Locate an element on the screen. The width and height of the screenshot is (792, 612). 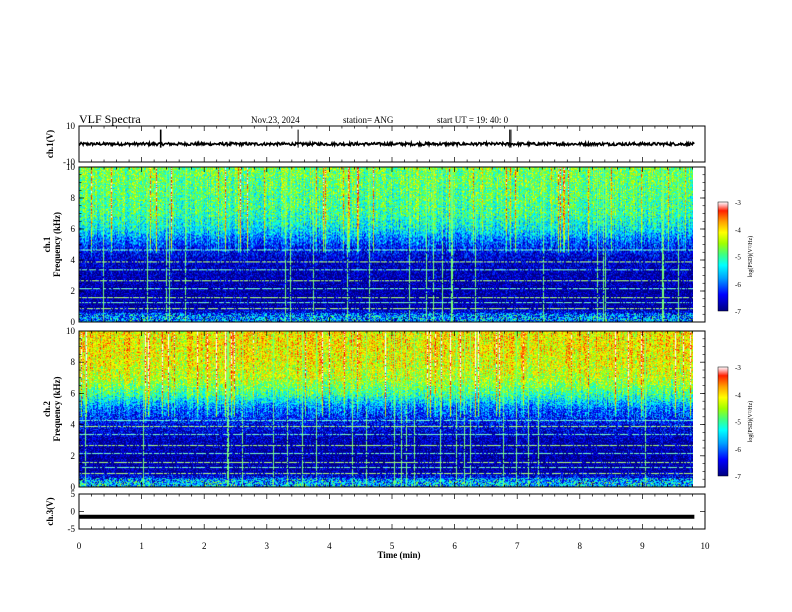
x-tick-label: 6 is located at coordinates (454, 546).